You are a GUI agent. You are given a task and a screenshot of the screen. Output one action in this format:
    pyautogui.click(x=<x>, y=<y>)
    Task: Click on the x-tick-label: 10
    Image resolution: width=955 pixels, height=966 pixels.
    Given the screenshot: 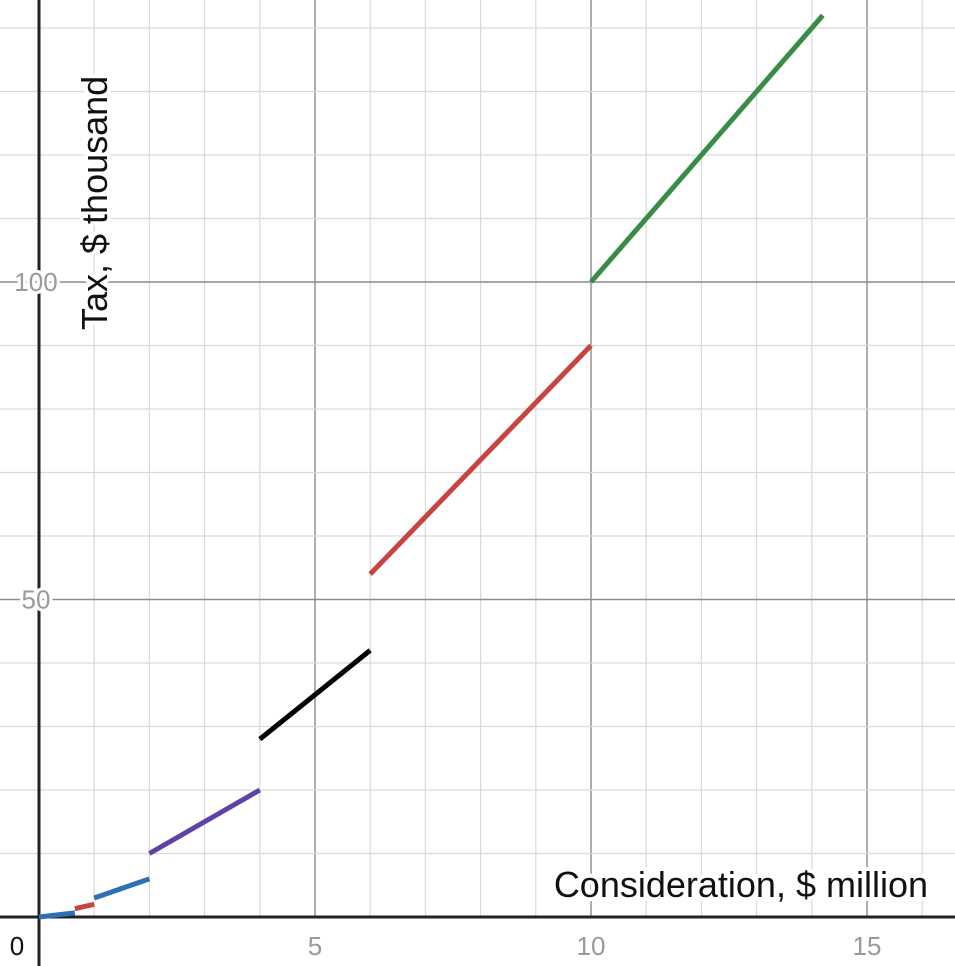 What is the action you would take?
    pyautogui.click(x=591, y=946)
    